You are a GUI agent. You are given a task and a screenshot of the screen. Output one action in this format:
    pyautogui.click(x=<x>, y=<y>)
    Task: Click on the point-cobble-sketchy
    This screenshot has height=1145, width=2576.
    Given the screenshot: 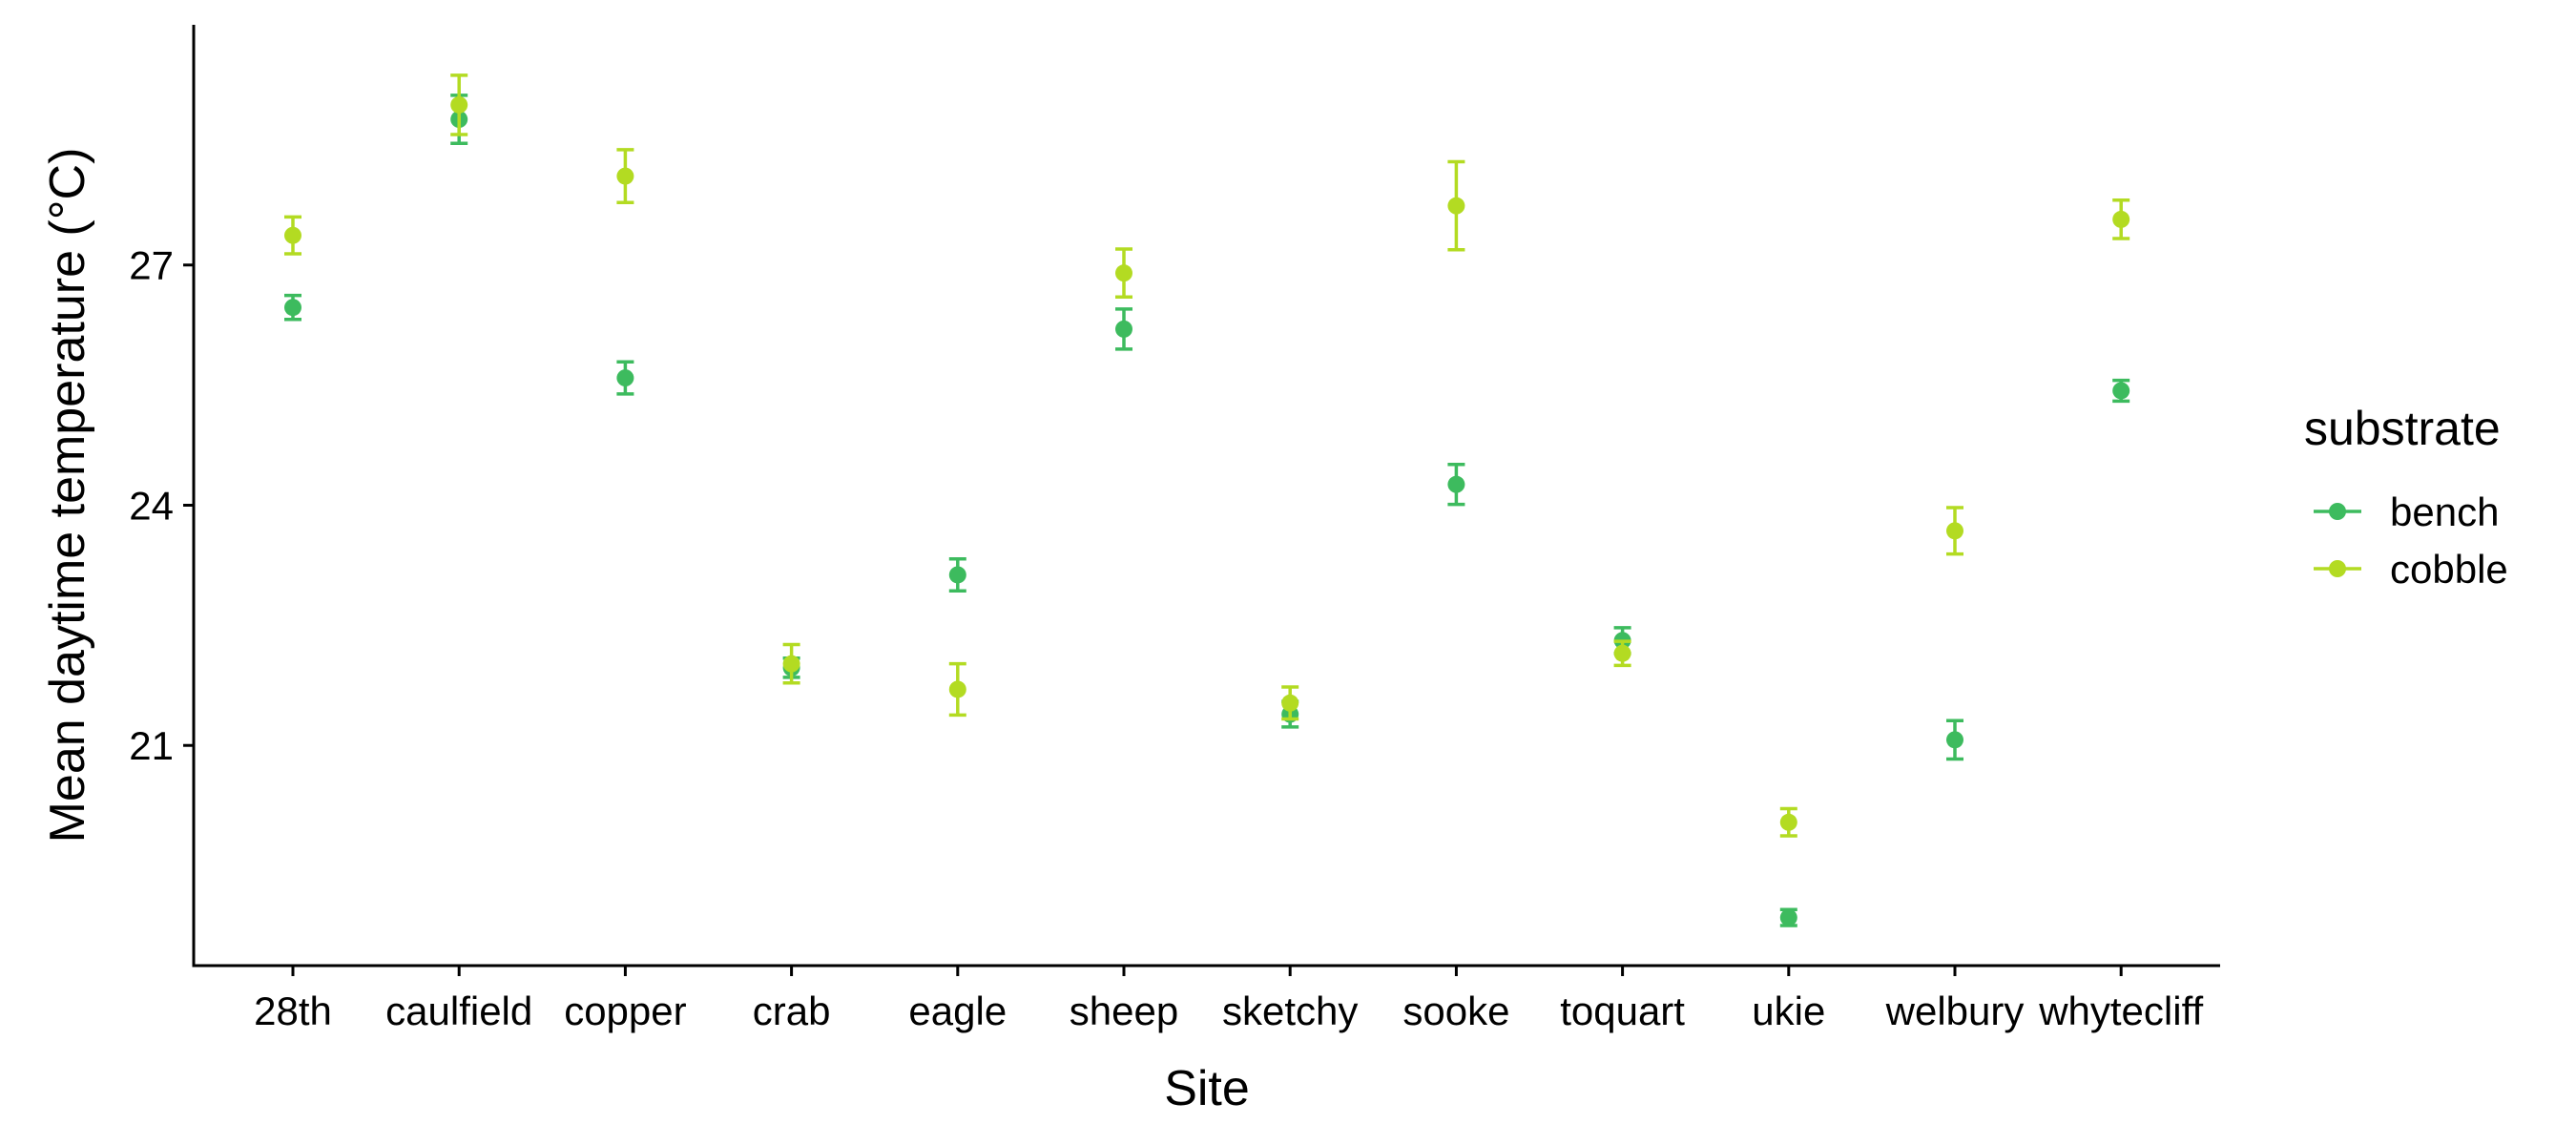 What is the action you would take?
    pyautogui.click(x=1290, y=703)
    